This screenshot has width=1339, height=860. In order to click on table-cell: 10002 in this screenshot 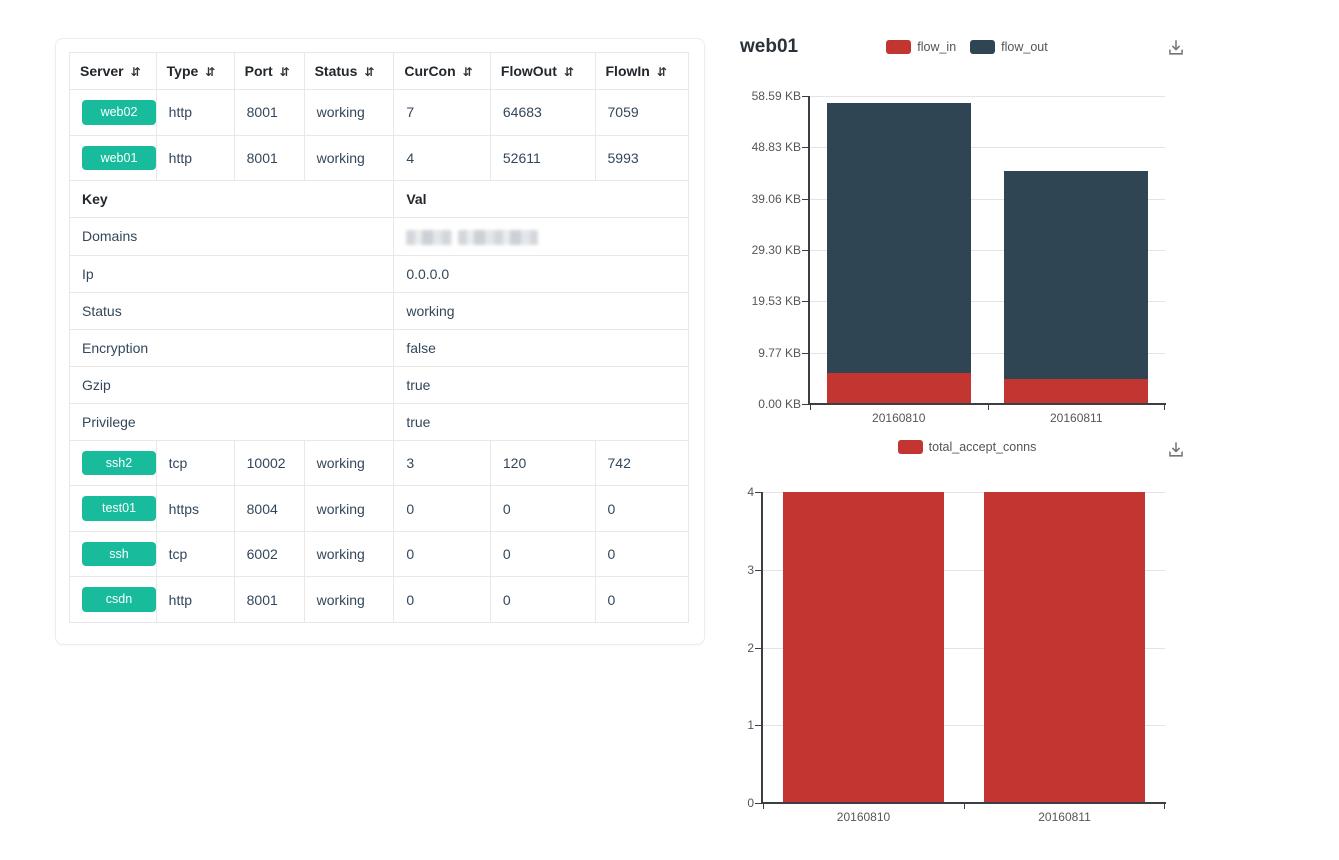, I will do `click(269, 463)`.